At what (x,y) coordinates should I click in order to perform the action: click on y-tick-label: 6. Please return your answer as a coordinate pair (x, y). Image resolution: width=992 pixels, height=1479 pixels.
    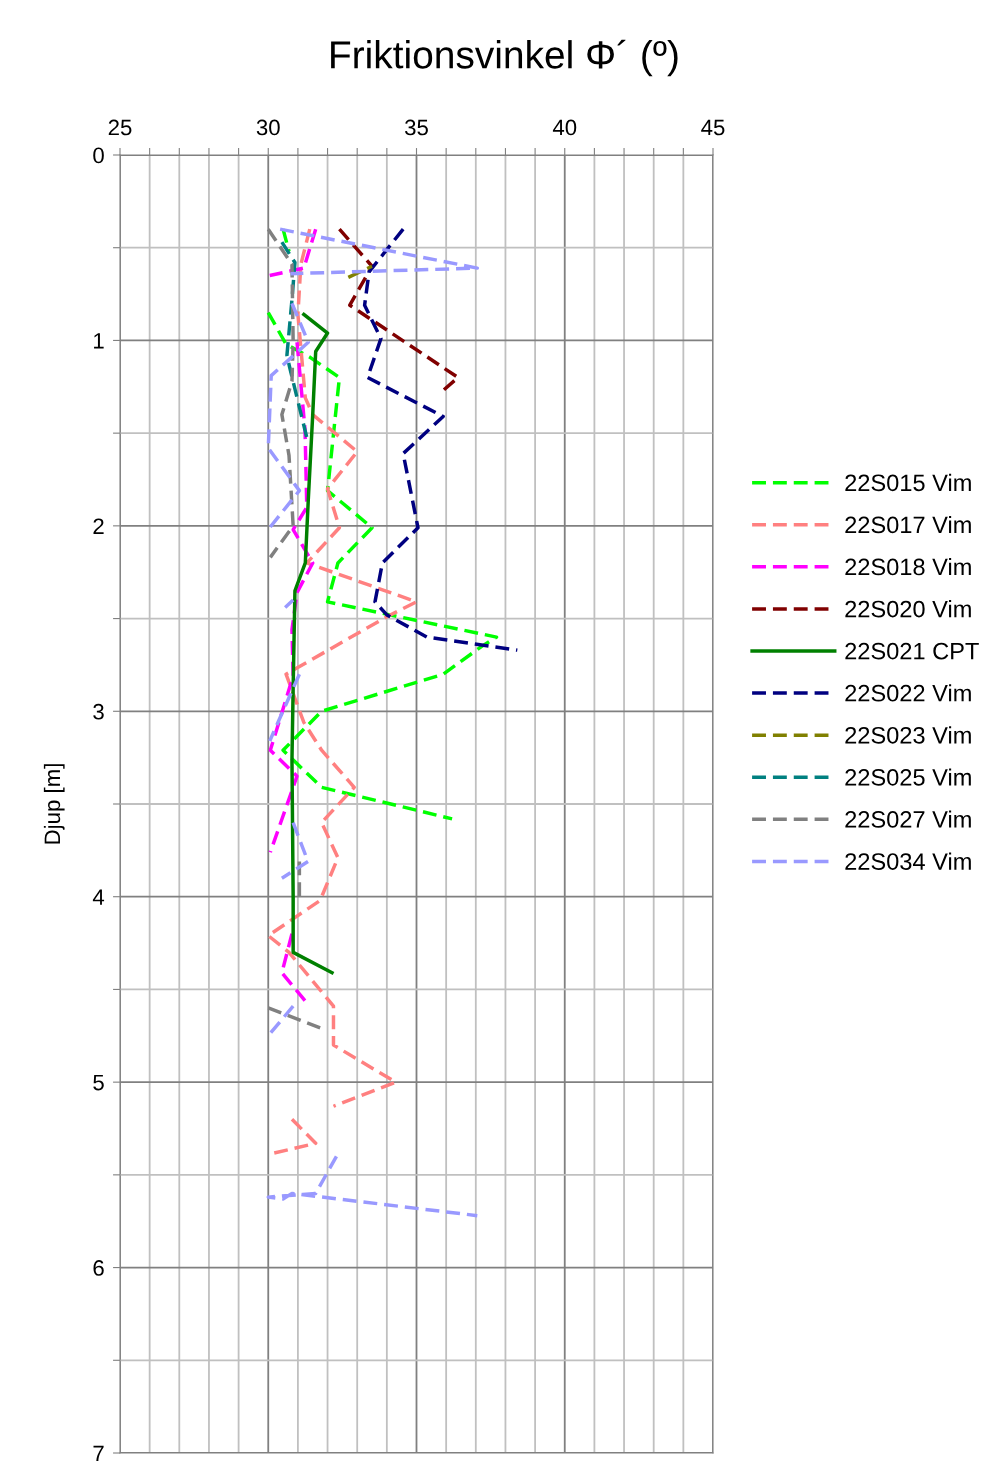
    Looking at the image, I should click on (98, 1268).